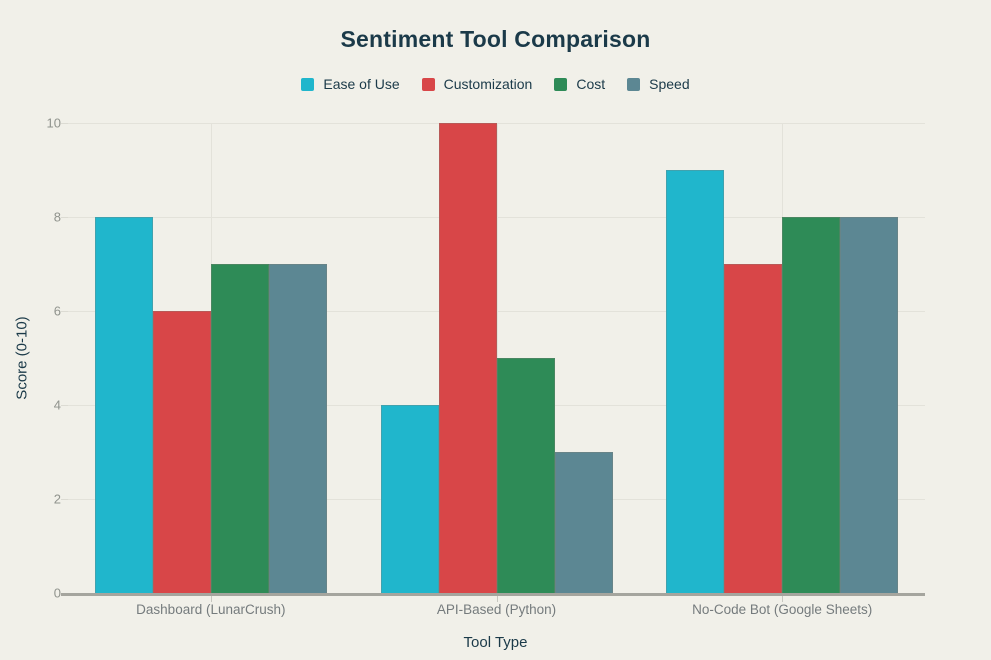 Image resolution: width=991 pixels, height=660 pixels. I want to click on x-category-label: Dashboard (LunarCrush), so click(211, 609).